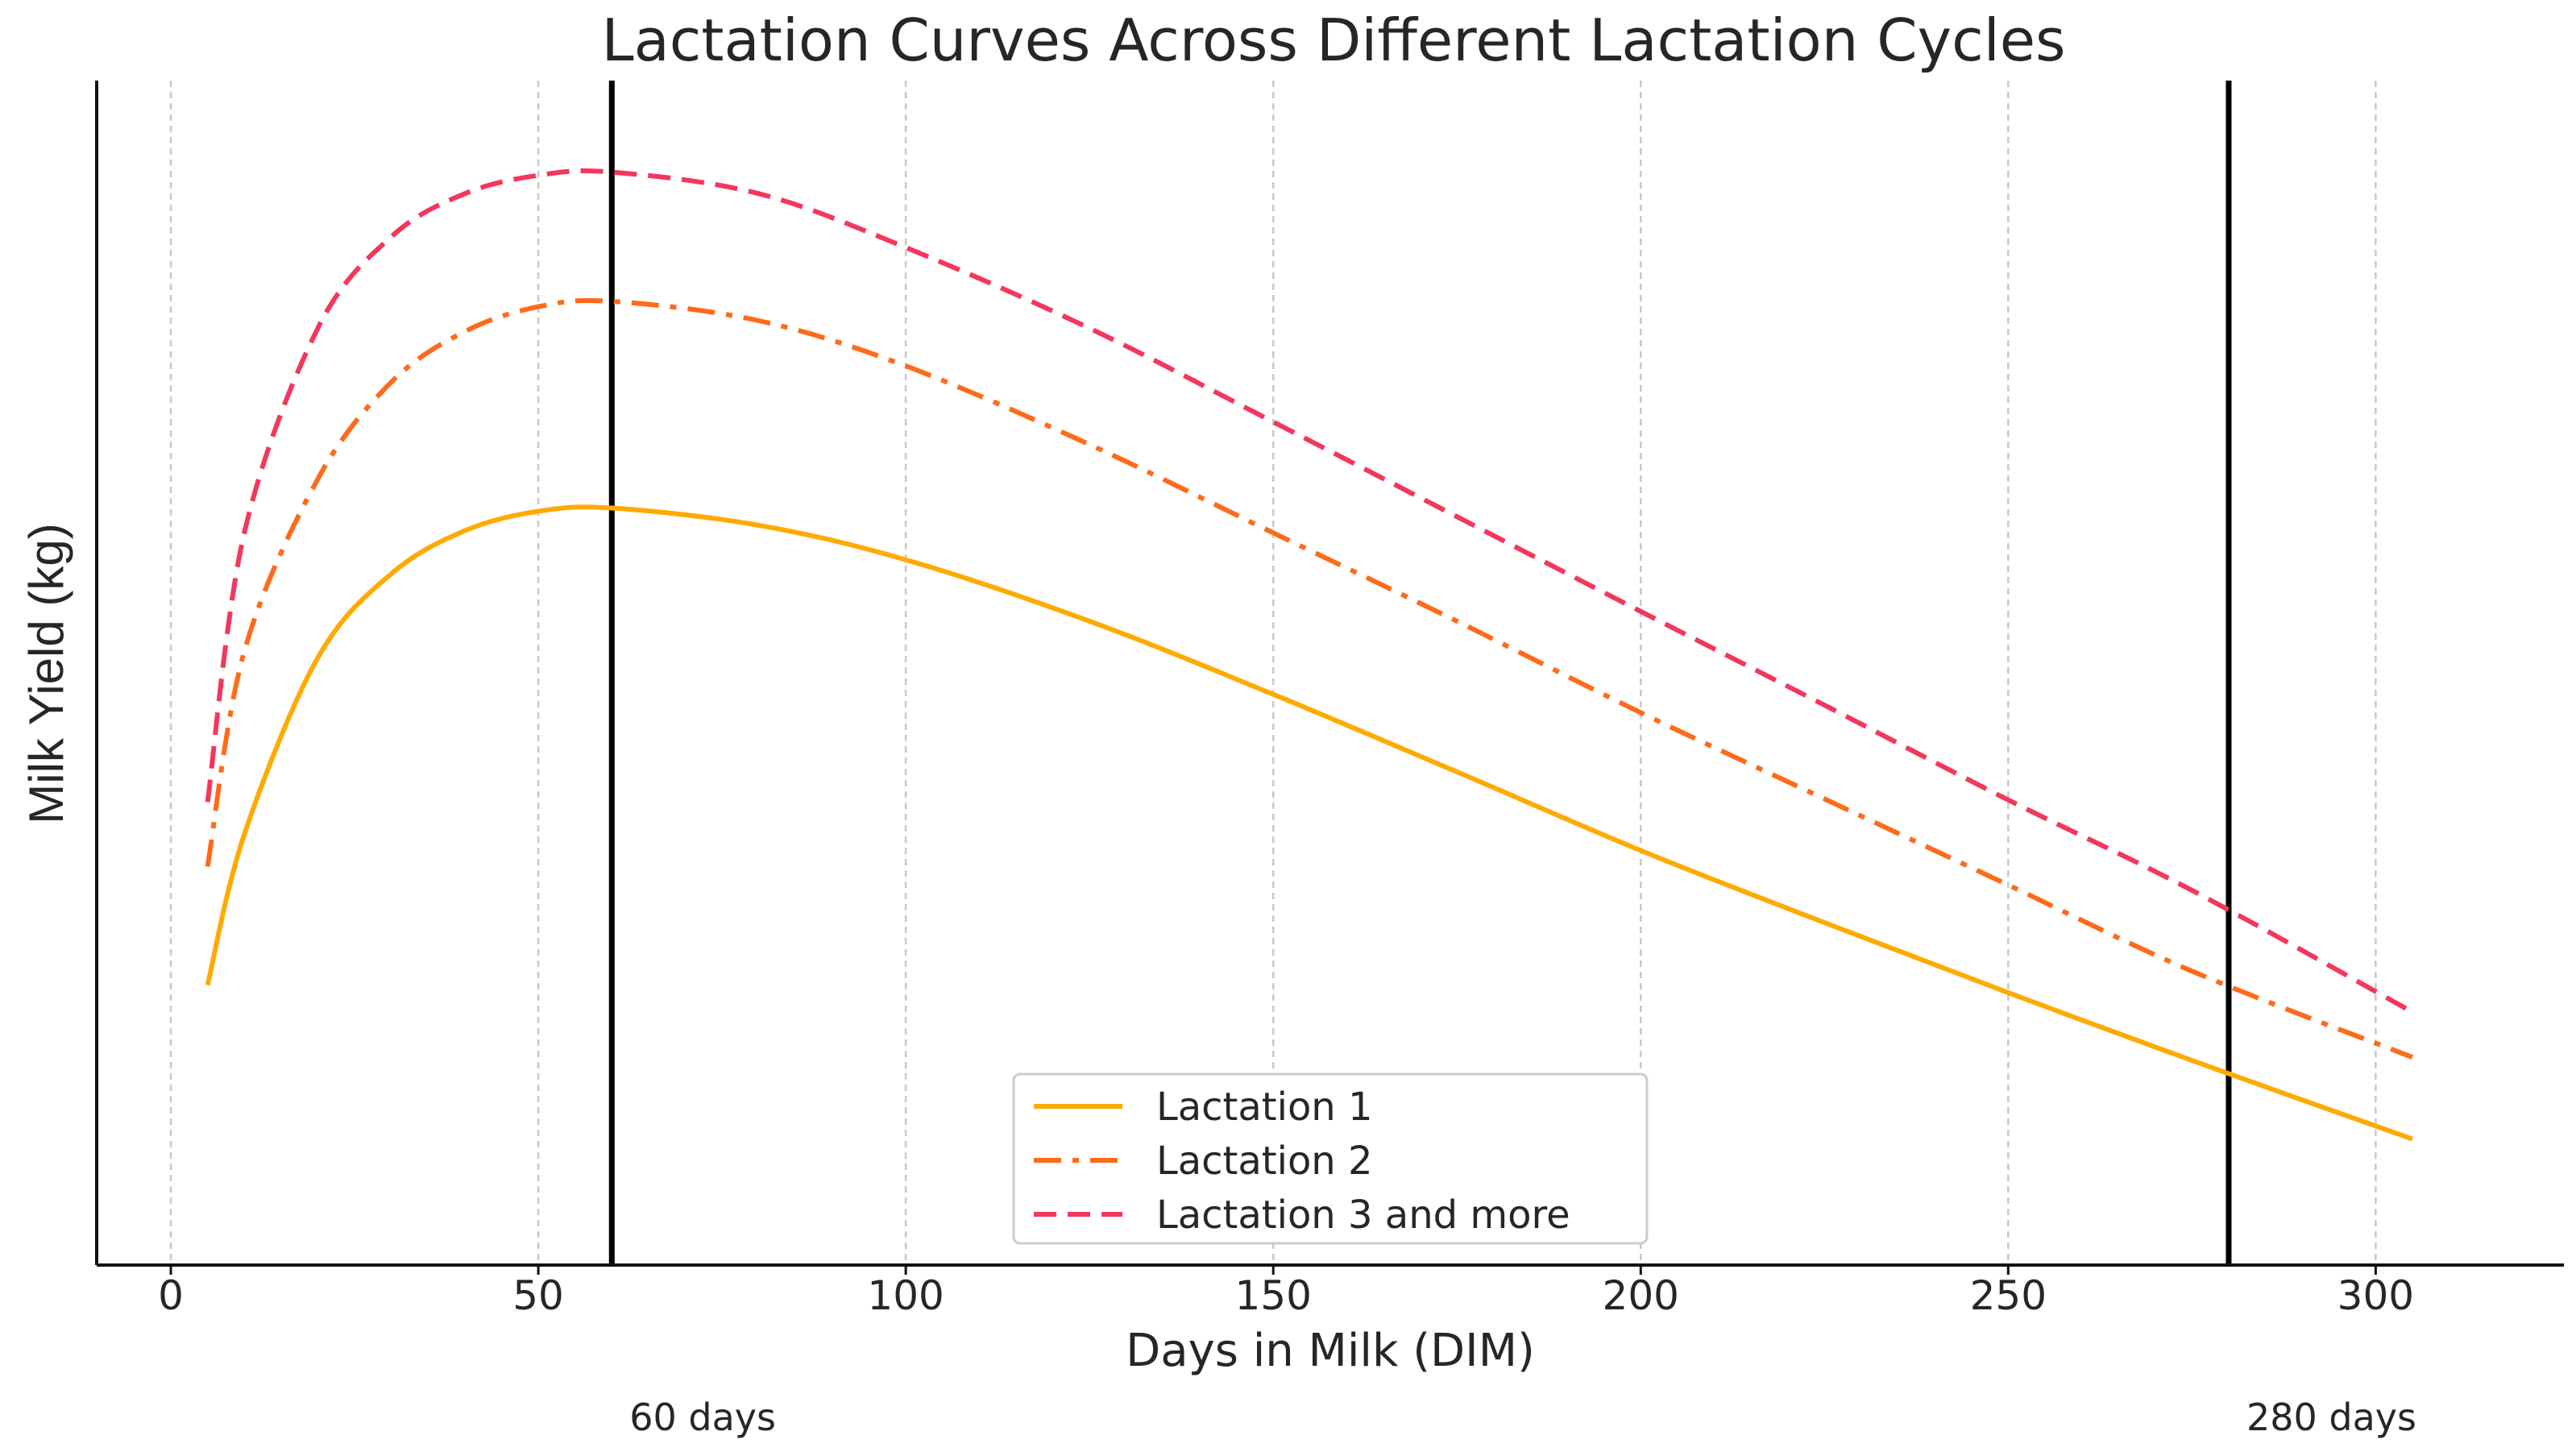 This screenshot has width=2576, height=1452. Describe the element at coordinates (1641, 1295) in the screenshot. I see `x-tick-label-200: 200` at that location.